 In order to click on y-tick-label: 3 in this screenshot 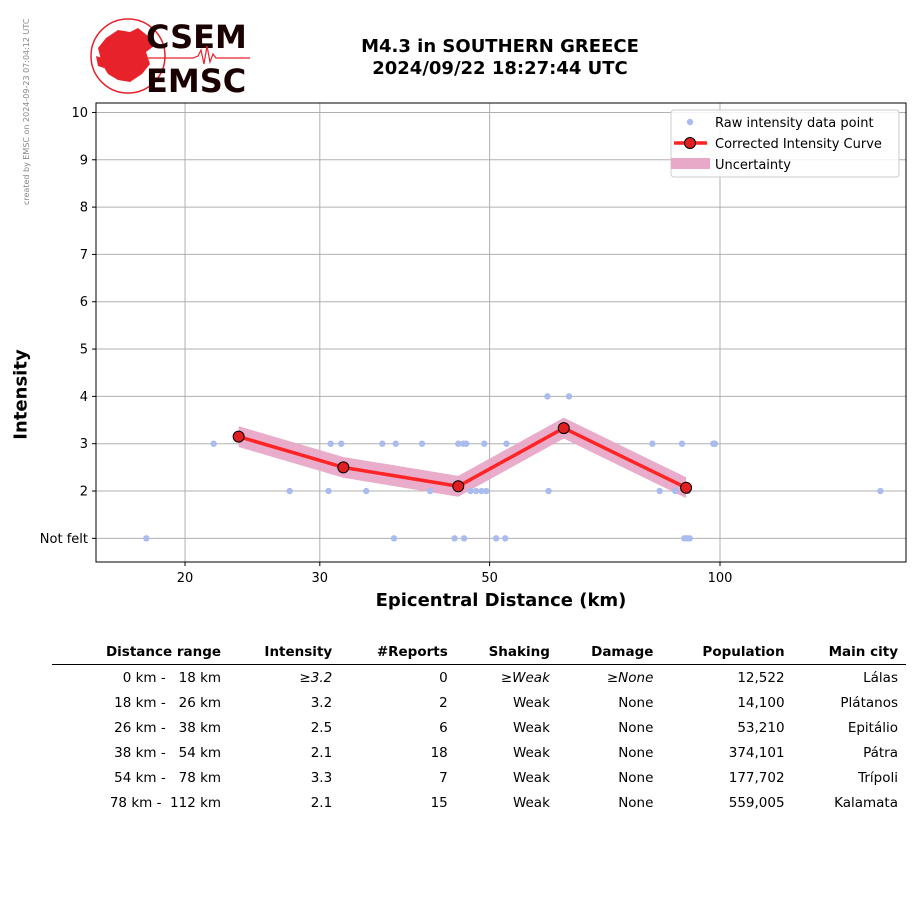, I will do `click(84, 444)`.